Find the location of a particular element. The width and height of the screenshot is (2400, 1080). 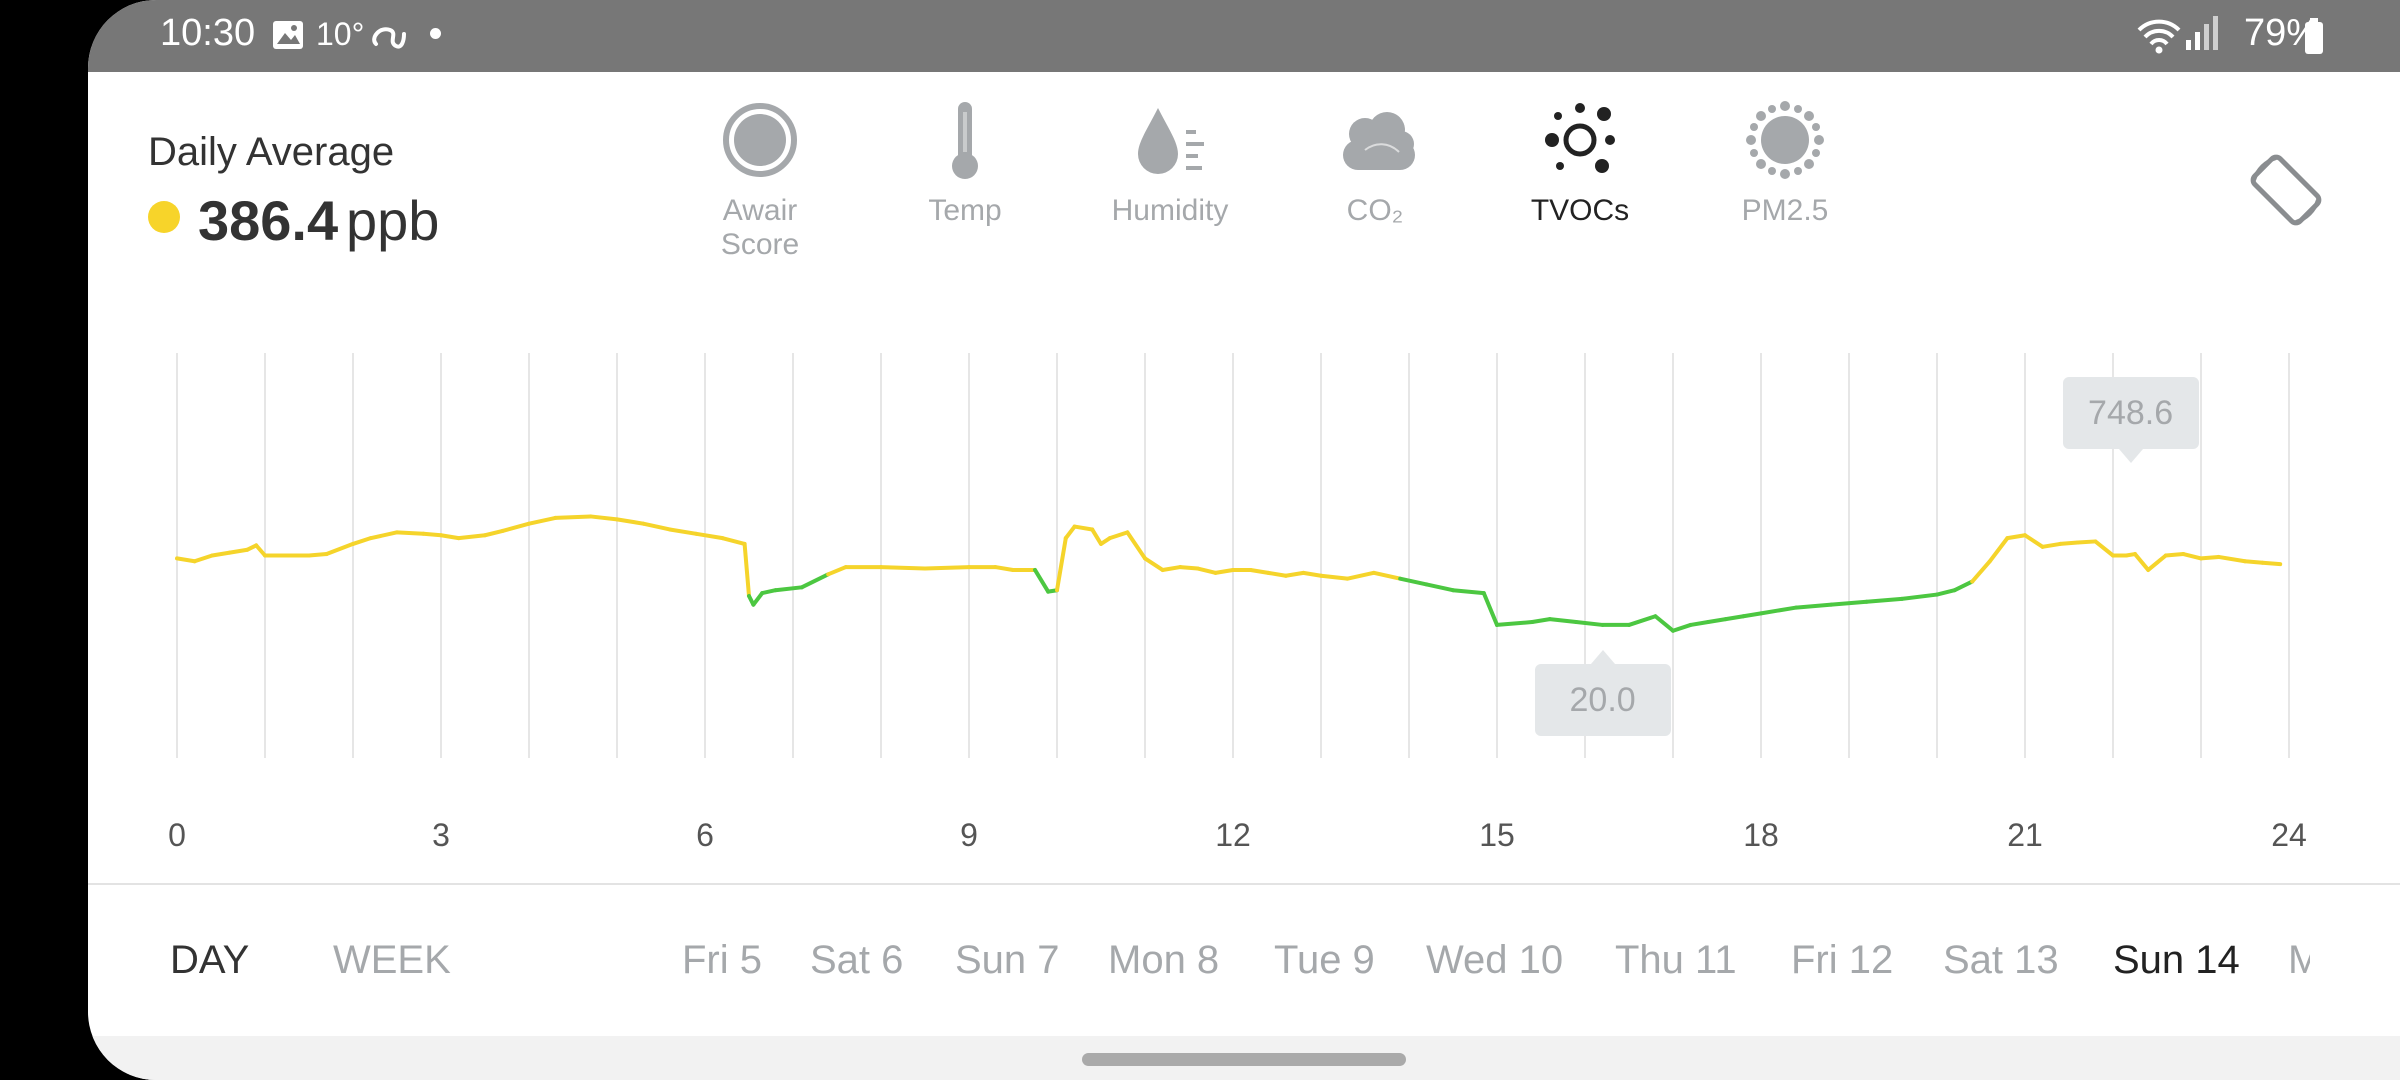

divider is located at coordinates (1244, 884).